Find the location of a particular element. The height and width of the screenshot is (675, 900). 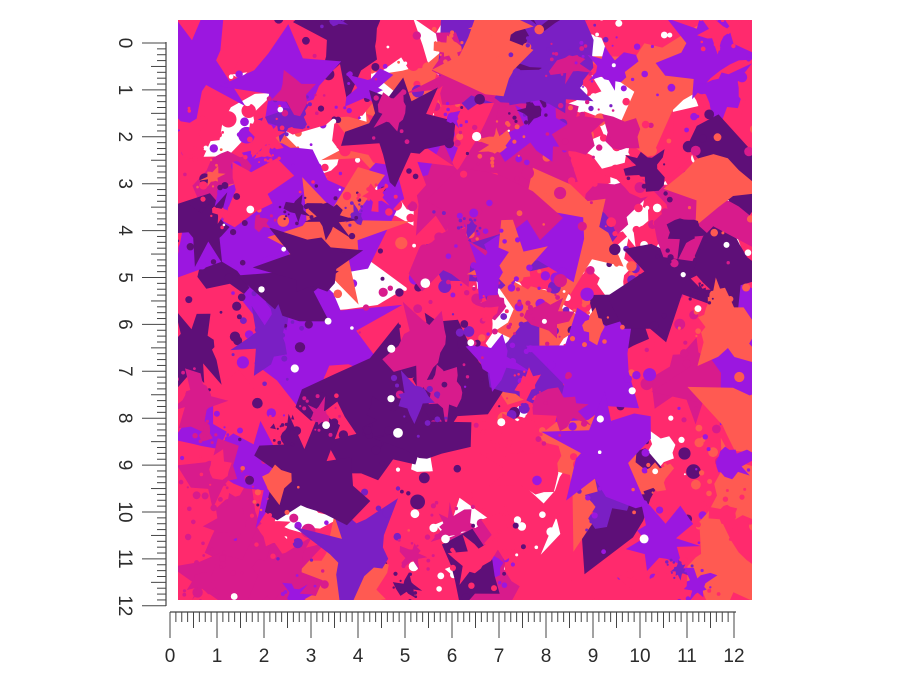

horizontal-ruler-label: 3 is located at coordinates (311, 656).